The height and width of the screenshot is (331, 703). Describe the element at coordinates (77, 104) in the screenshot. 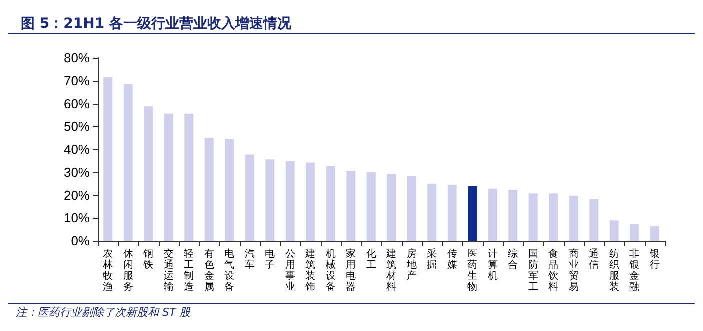

I see `y-tick-label: 60%` at that location.